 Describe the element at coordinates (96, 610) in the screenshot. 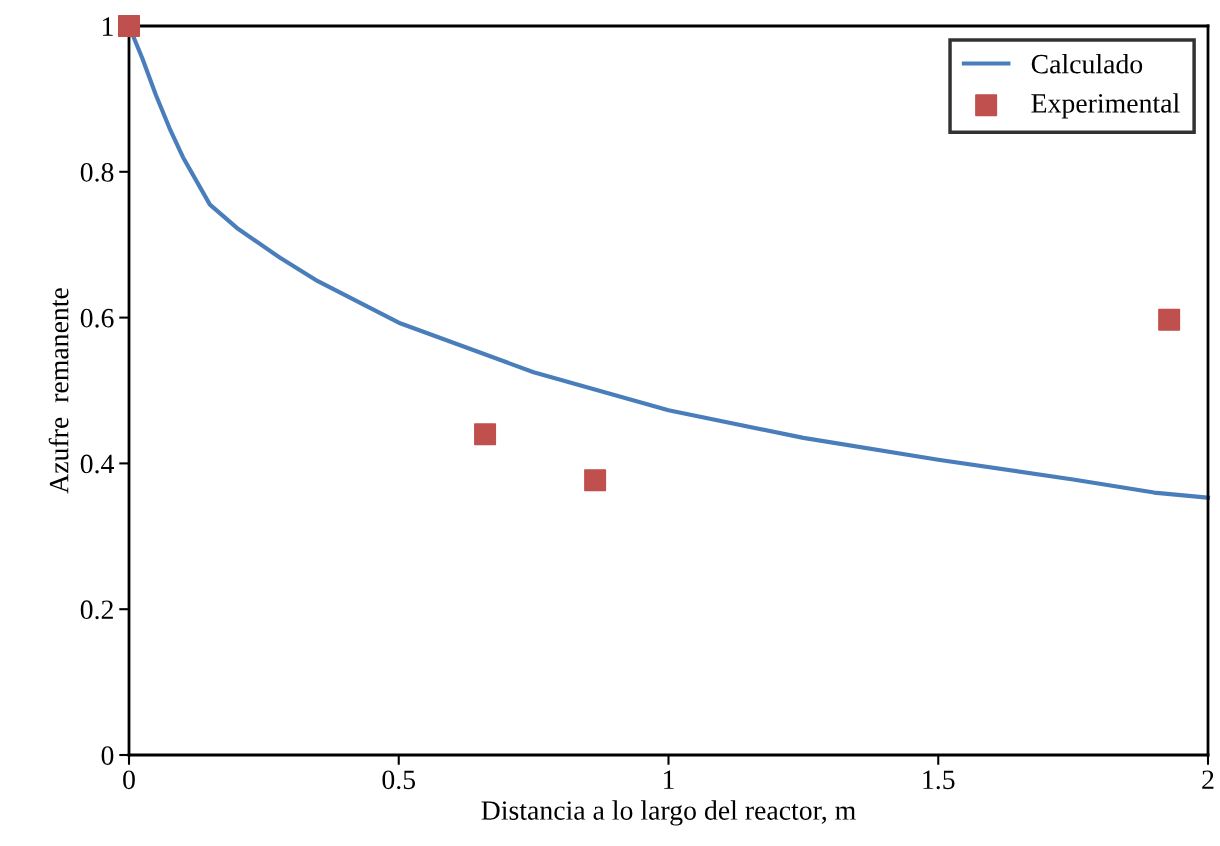

I see `y-tick-label: 0.2` at that location.